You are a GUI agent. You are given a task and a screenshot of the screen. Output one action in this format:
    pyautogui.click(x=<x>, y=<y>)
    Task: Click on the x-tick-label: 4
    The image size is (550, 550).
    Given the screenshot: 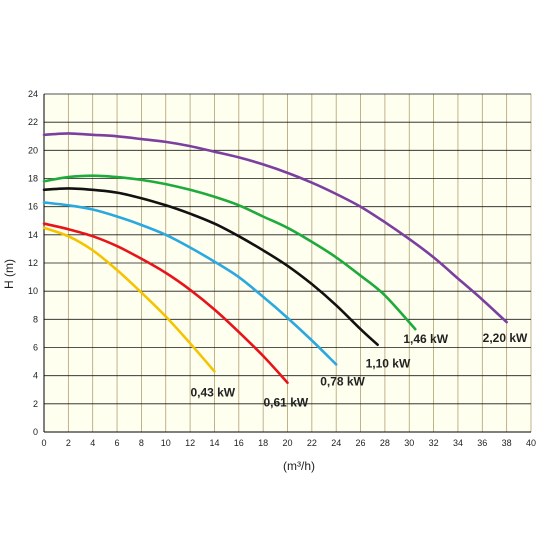 What is the action you would take?
    pyautogui.click(x=92, y=443)
    